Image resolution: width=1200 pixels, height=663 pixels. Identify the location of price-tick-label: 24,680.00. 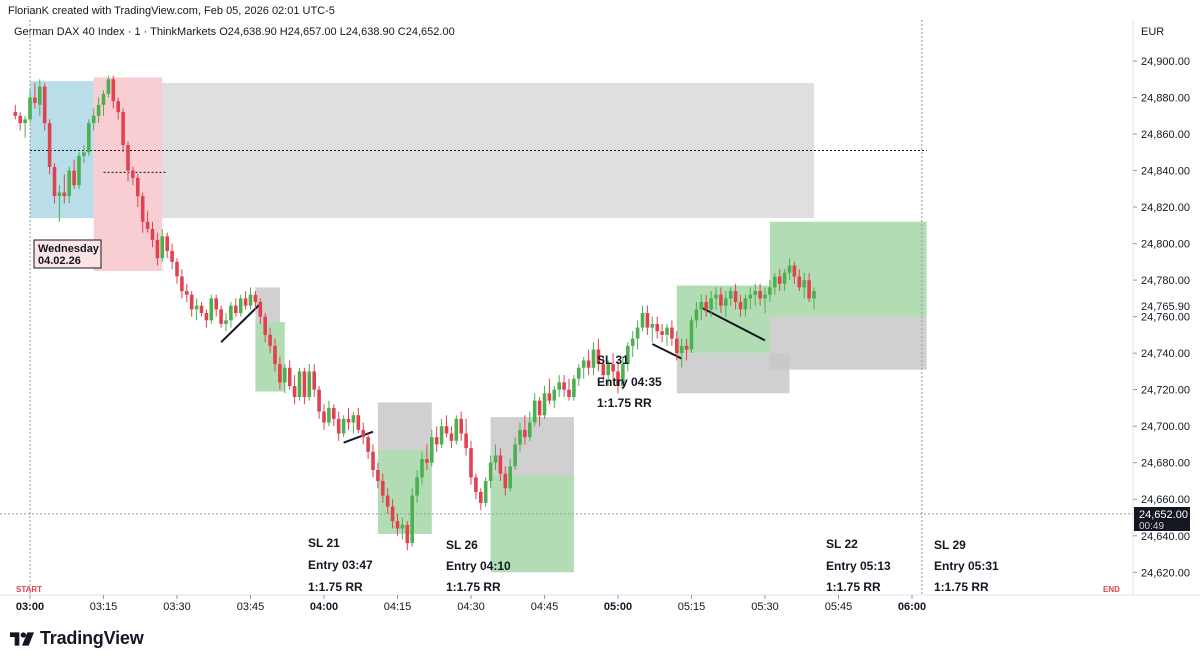
(1165, 464).